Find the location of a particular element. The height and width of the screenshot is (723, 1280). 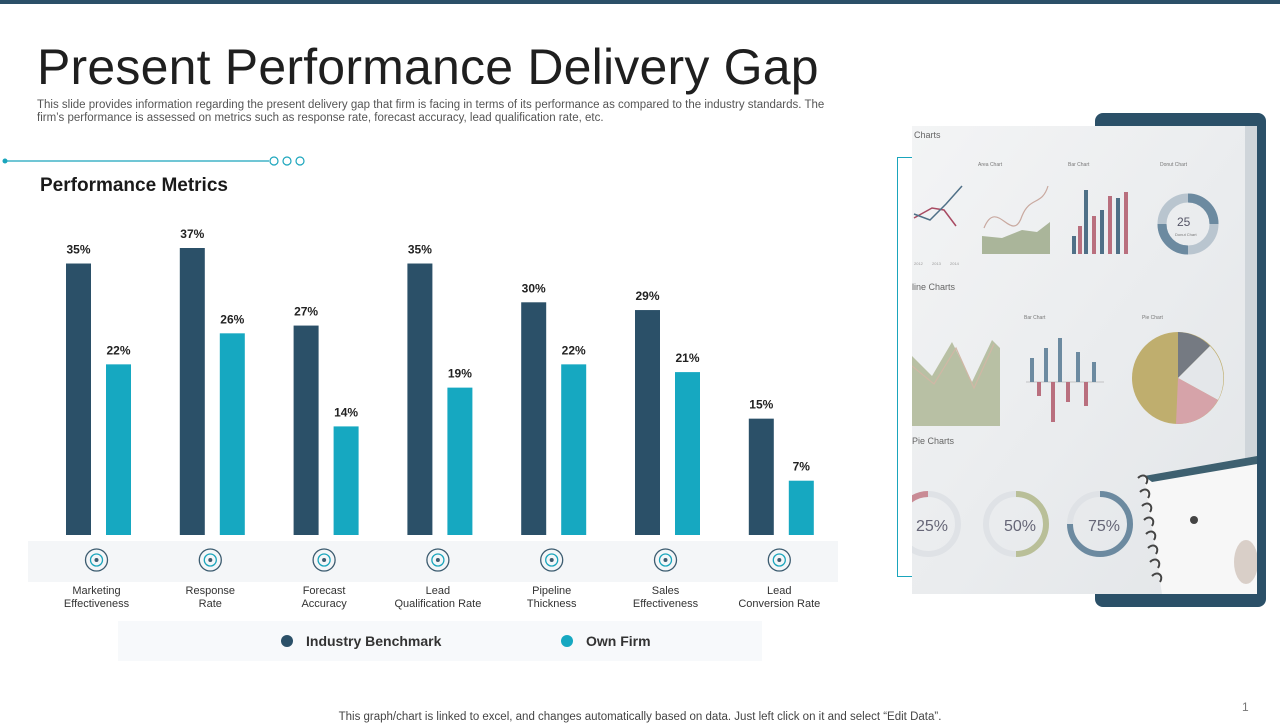

page-number: 1 is located at coordinates (1245, 707).